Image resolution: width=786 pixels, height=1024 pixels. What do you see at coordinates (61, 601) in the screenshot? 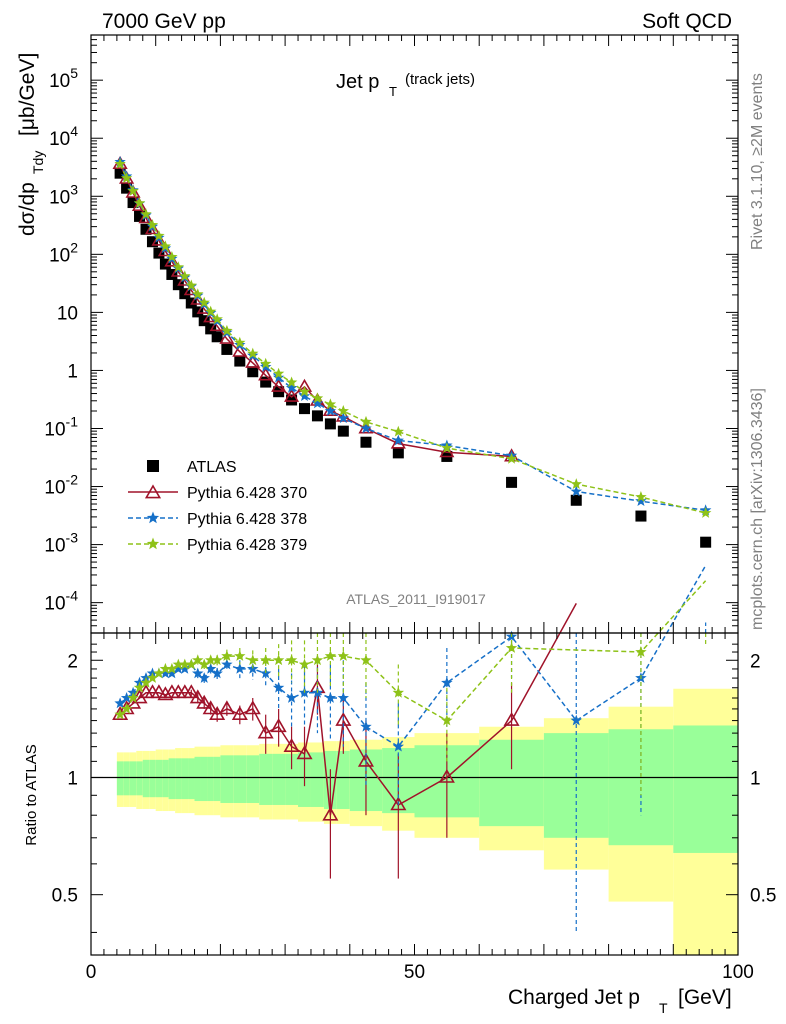
I see `y-tick-label: 10⁻⁴` at bounding box center [61, 601].